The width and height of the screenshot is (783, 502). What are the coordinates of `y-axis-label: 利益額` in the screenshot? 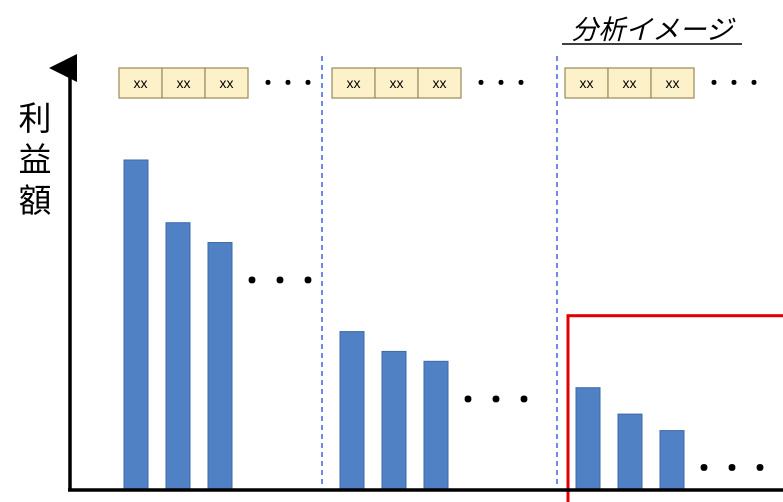 It's located at (35, 159).